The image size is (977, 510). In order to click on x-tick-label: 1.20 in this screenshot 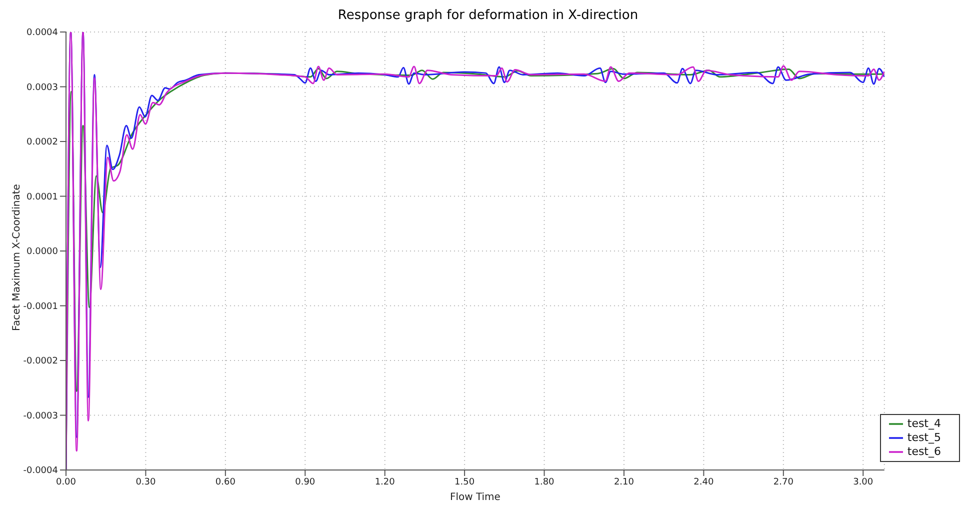, I will do `click(385, 482)`.